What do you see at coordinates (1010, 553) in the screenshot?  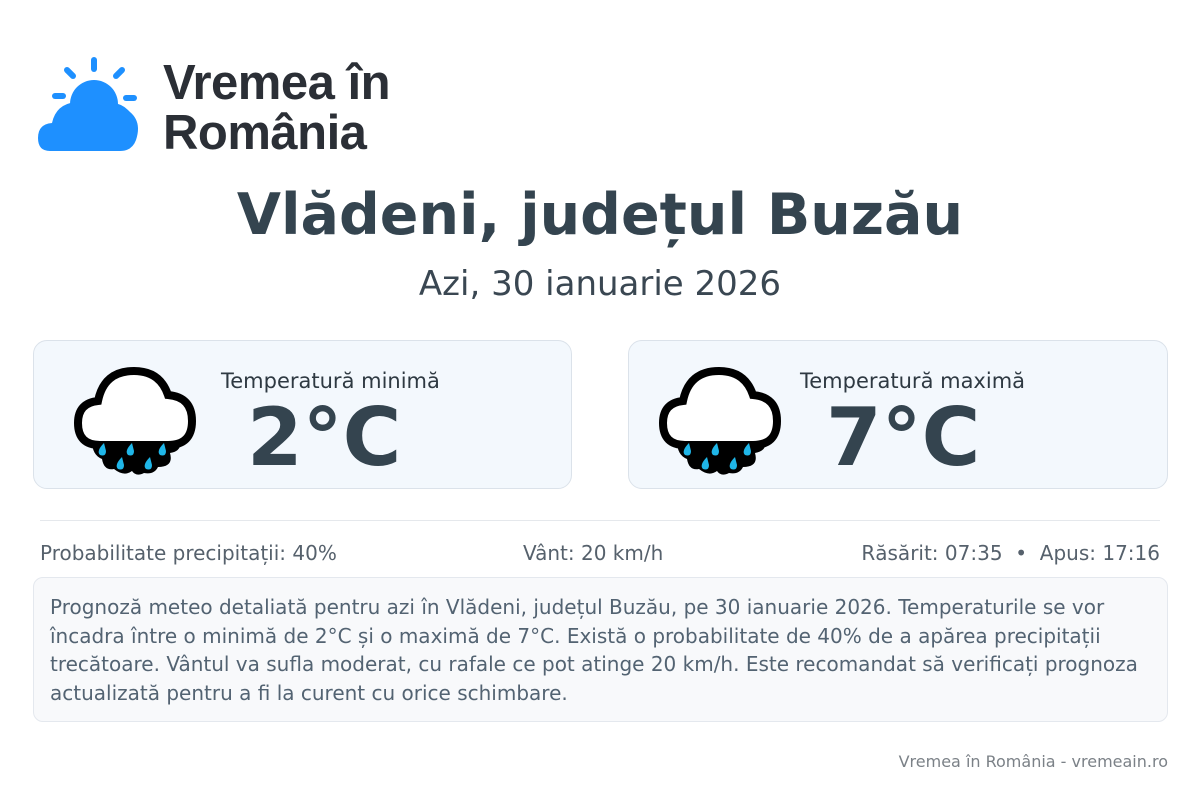 I see `sun-times: Răsărit: 07:35 • Apus: 17:16` at bounding box center [1010, 553].